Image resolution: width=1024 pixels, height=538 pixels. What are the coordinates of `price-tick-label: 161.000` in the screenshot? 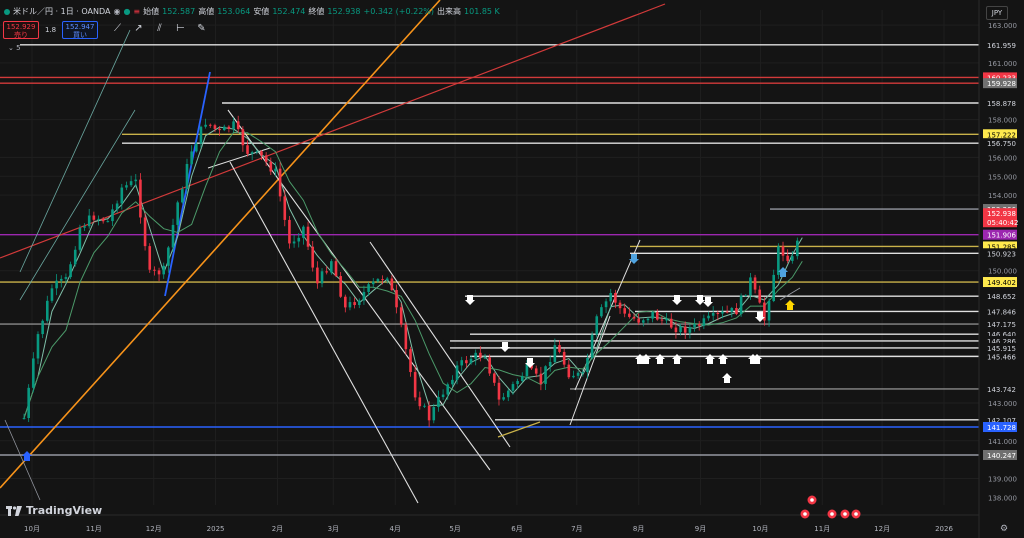 It's located at (1002, 64).